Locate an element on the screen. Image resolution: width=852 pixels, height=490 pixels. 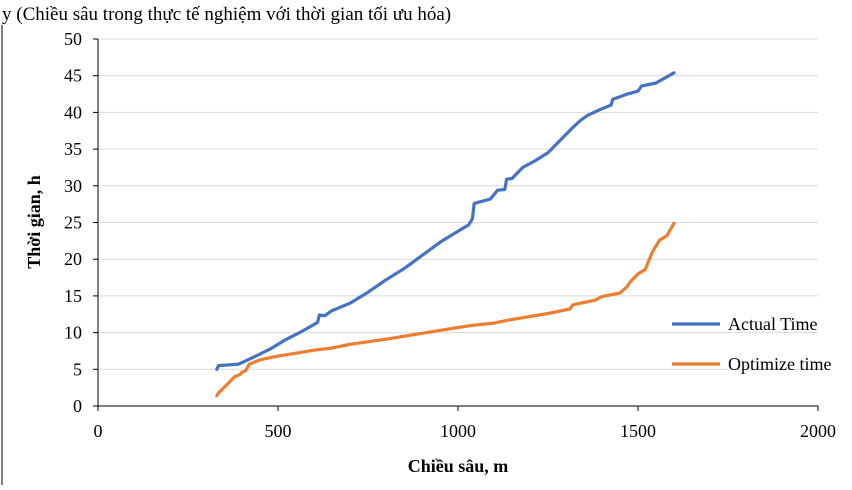
x-tick-label: 1500 is located at coordinates (638, 431).